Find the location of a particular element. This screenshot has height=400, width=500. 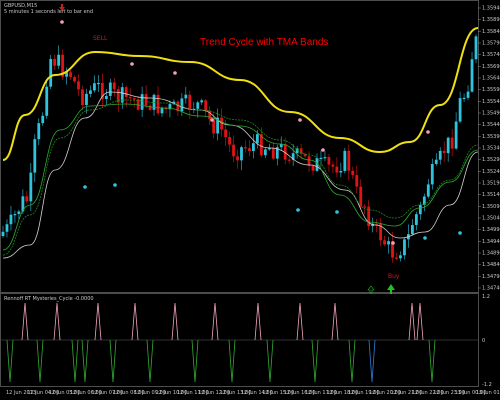

time-axis-label: 12 Jun 2013 is located at coordinates (21, 393).